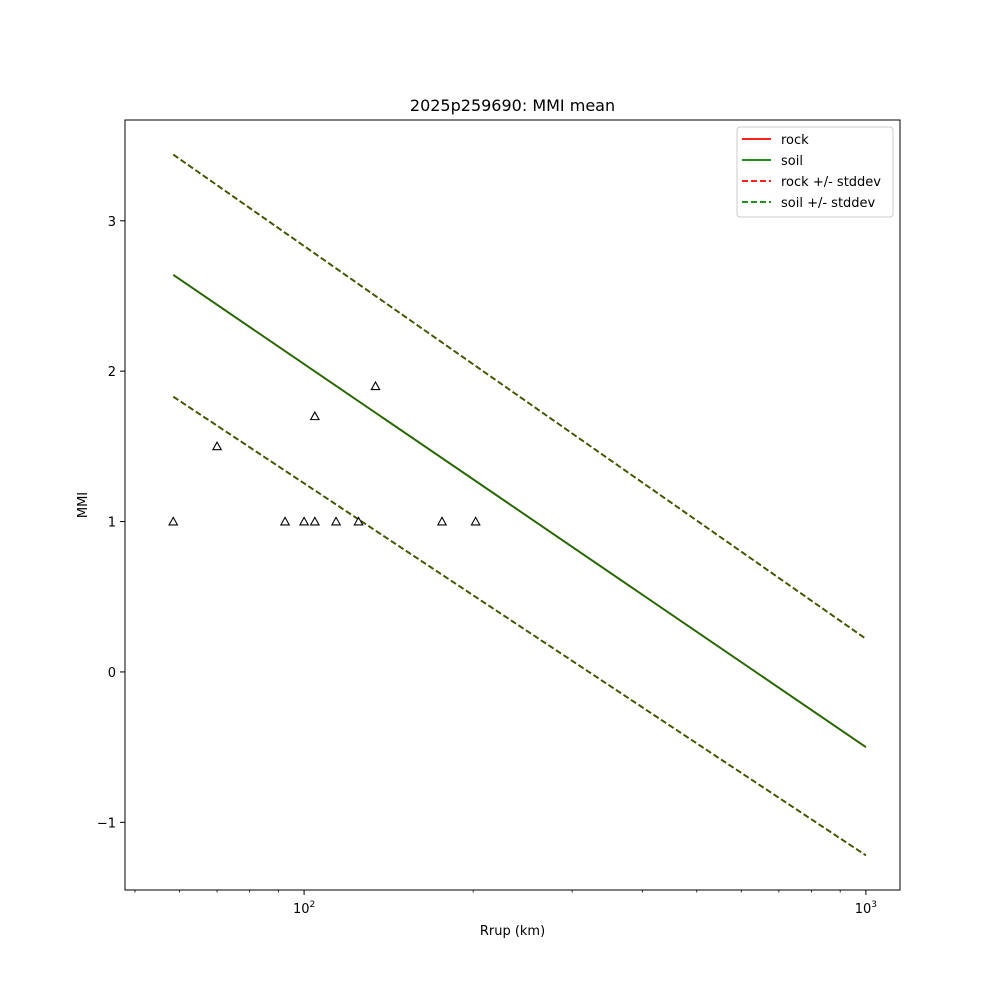 This screenshot has width=1000, height=1000. Describe the element at coordinates (792, 161) in the screenshot. I see `legend-label: soil` at that location.